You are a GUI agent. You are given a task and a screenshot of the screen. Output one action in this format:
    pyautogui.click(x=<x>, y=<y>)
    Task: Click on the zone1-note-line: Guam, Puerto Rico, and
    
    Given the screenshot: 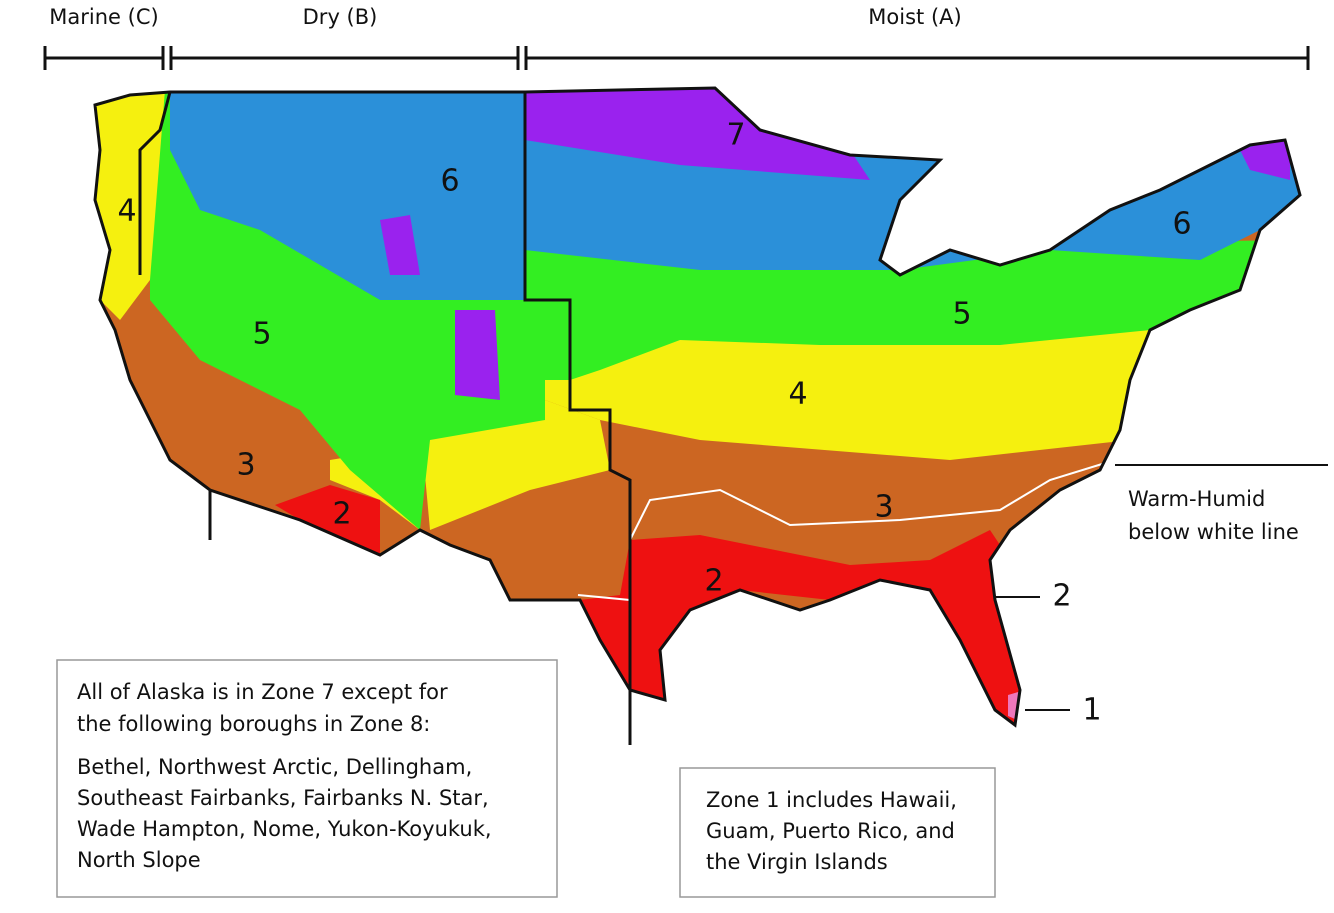 What is the action you would take?
    pyautogui.click(x=830, y=831)
    